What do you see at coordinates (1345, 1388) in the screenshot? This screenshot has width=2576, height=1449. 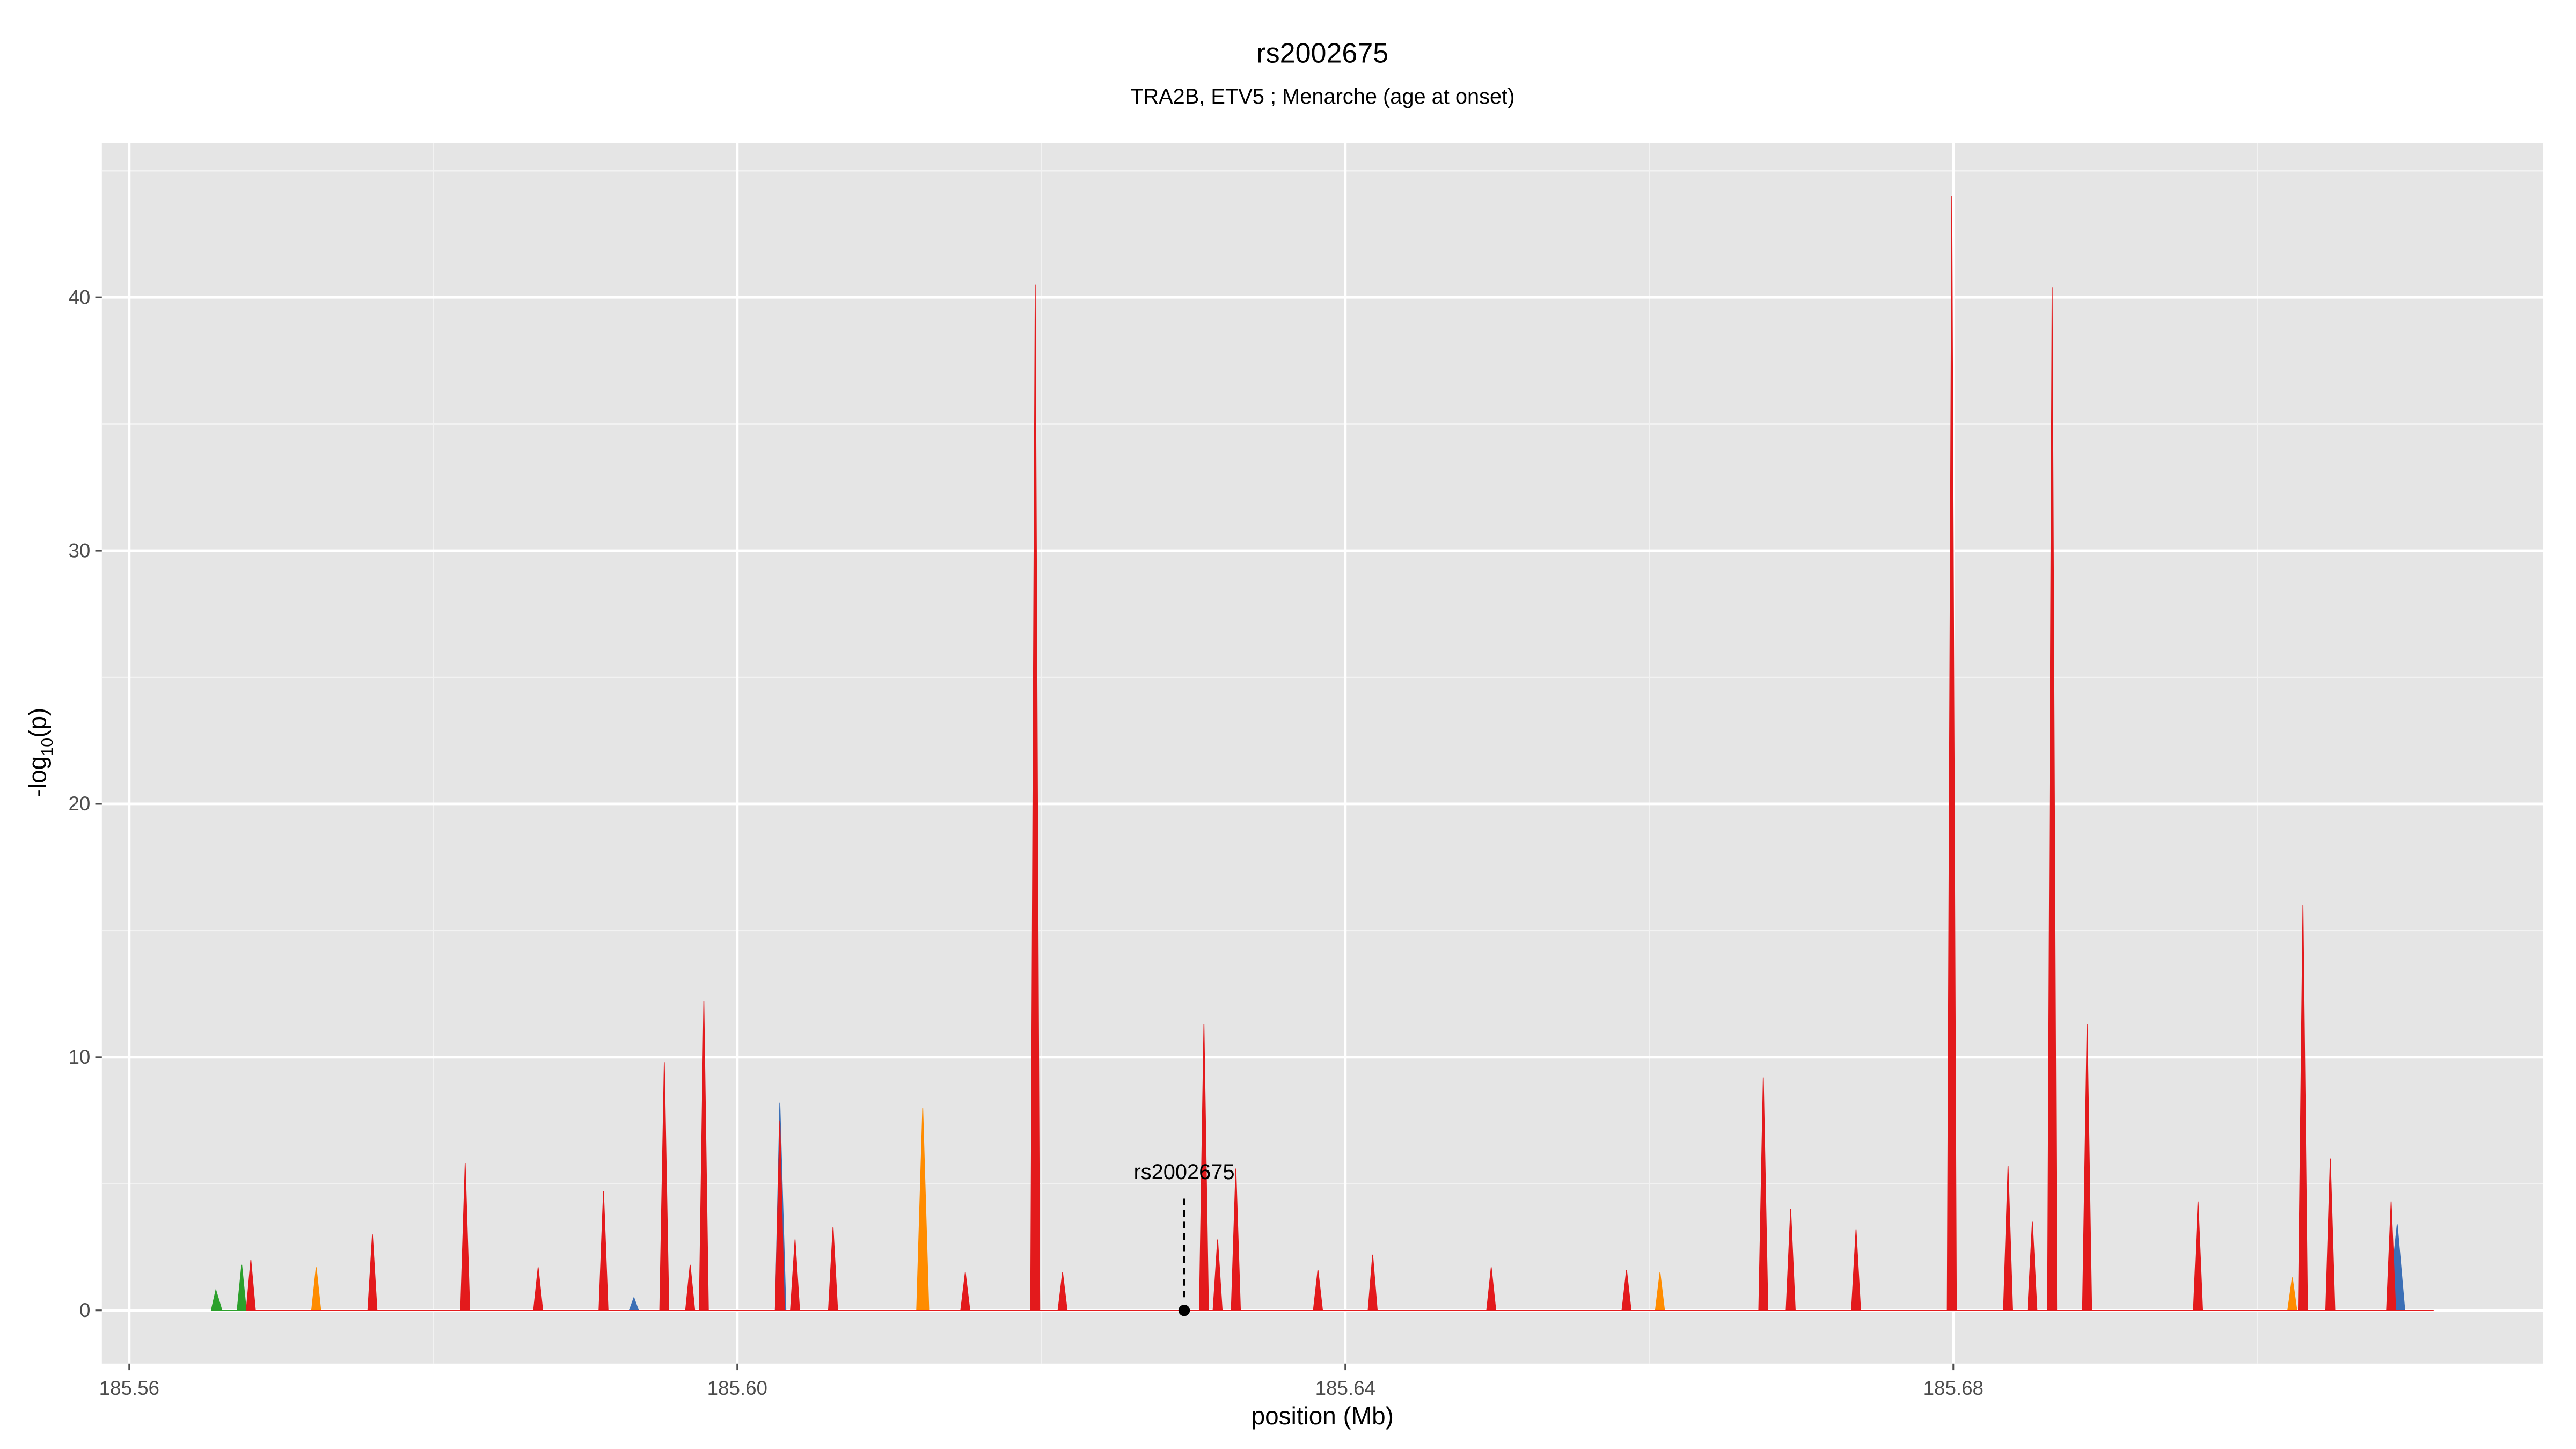 I see `x-tick-label: 185.64` at bounding box center [1345, 1388].